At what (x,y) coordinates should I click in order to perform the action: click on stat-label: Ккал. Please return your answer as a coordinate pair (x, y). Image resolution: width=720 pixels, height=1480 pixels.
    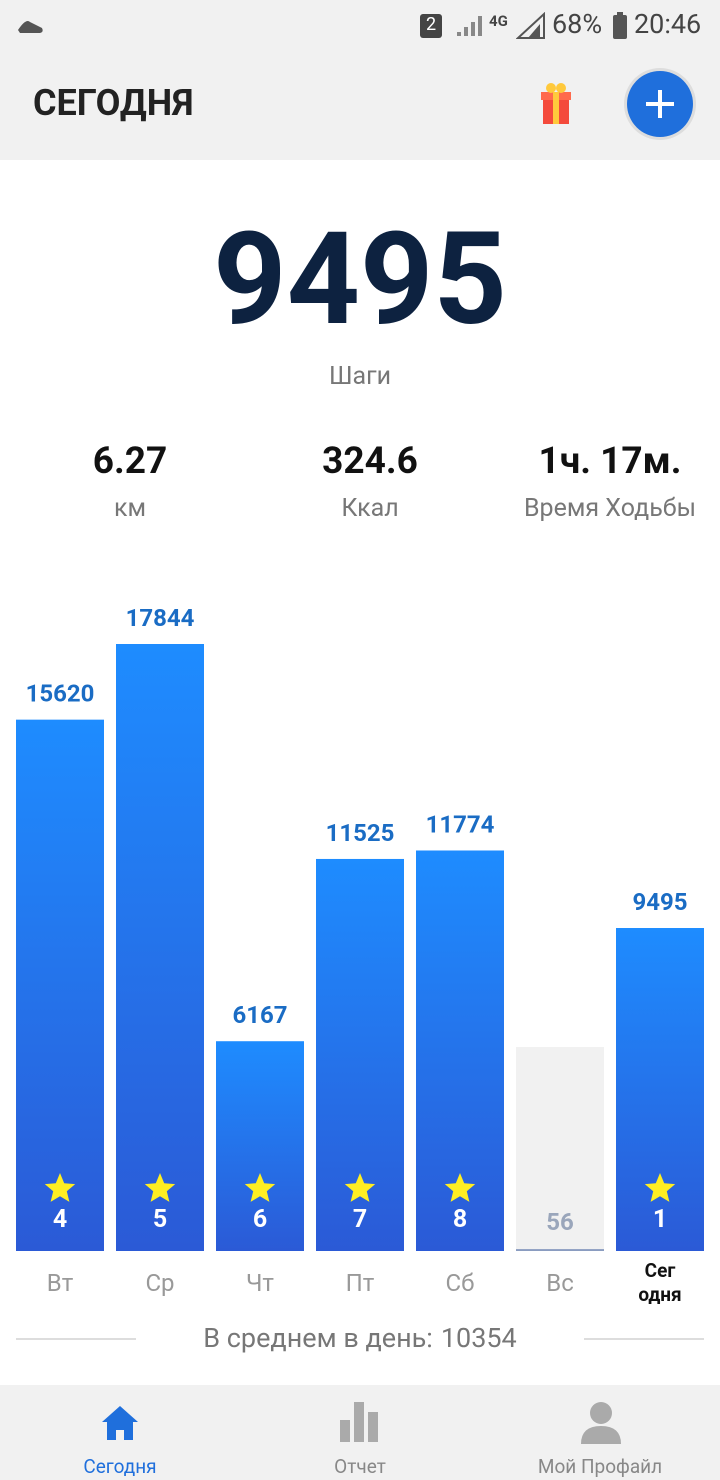
    Looking at the image, I should click on (370, 508).